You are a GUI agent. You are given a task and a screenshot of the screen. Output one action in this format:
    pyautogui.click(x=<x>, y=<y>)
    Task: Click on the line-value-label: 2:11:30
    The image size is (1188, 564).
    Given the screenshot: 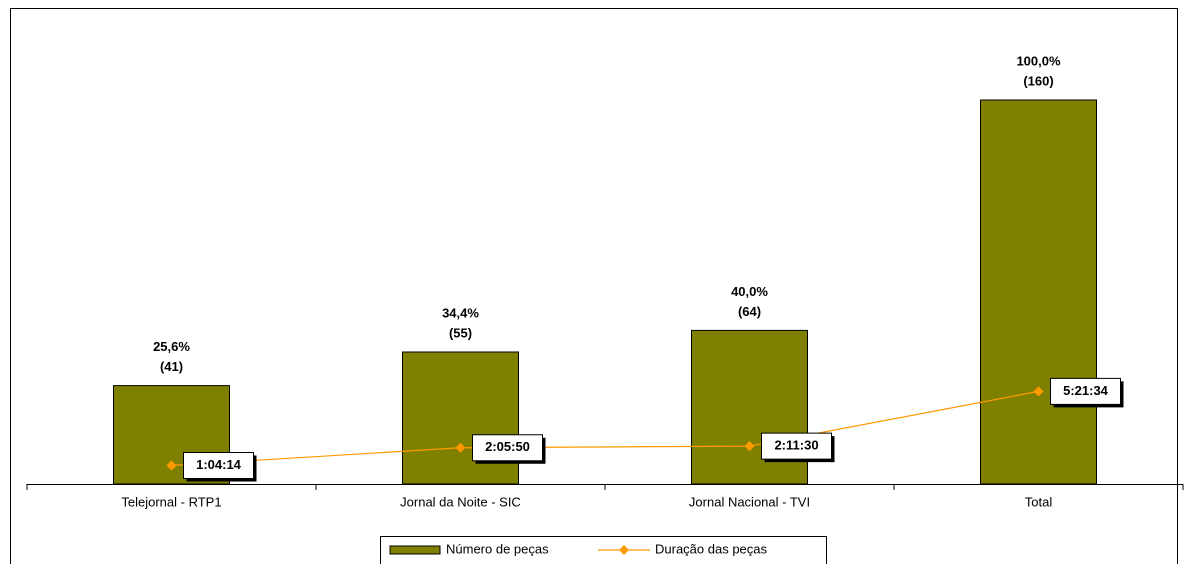 What is the action you would take?
    pyautogui.click(x=796, y=445)
    